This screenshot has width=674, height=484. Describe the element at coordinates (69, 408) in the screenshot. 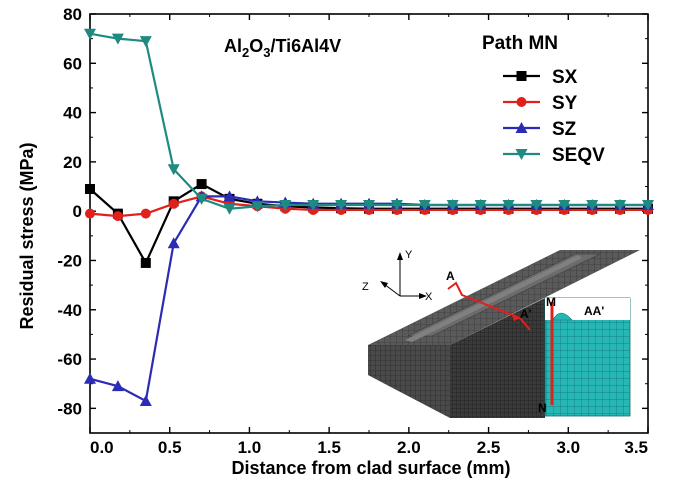

I see `y-tick-label: -80` at that location.